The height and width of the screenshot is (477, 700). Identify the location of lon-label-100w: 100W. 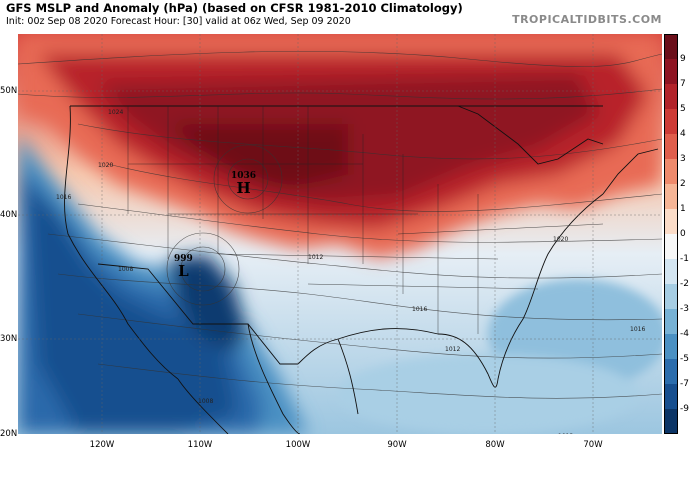
(298, 445).